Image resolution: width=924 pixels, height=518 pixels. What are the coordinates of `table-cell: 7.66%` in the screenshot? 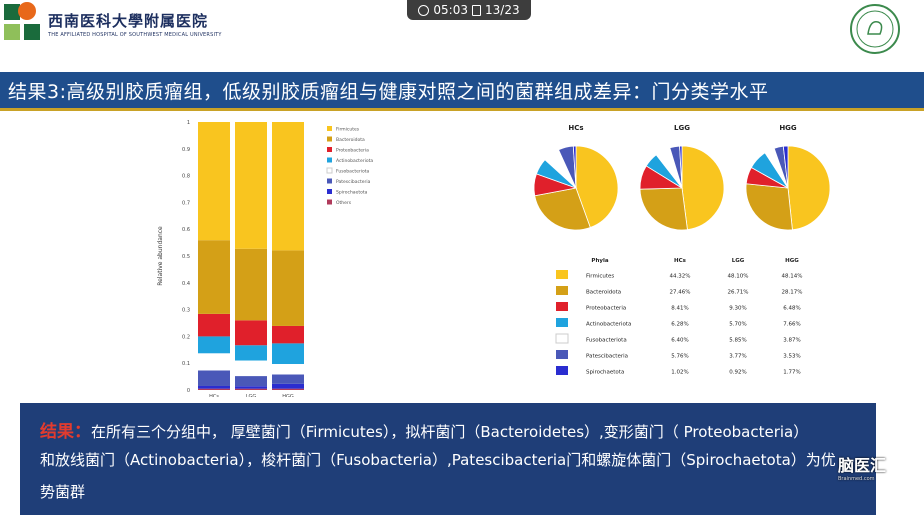 It's located at (791, 325).